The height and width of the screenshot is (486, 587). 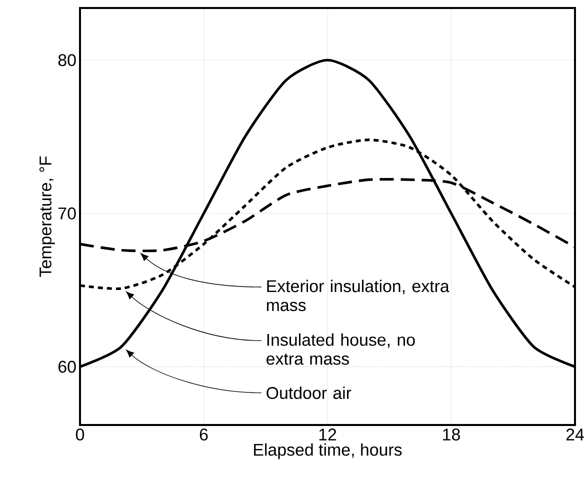 I want to click on x-axis-title: Elapsed time, hours, so click(x=328, y=451).